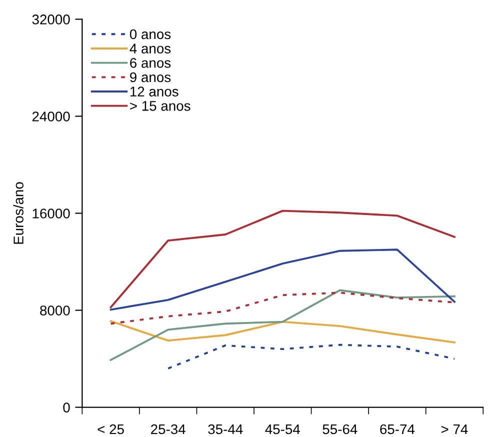 Image resolution: width=495 pixels, height=437 pixels. What do you see at coordinates (111, 429) in the screenshot?
I see `x-tick-label: < 25` at bounding box center [111, 429].